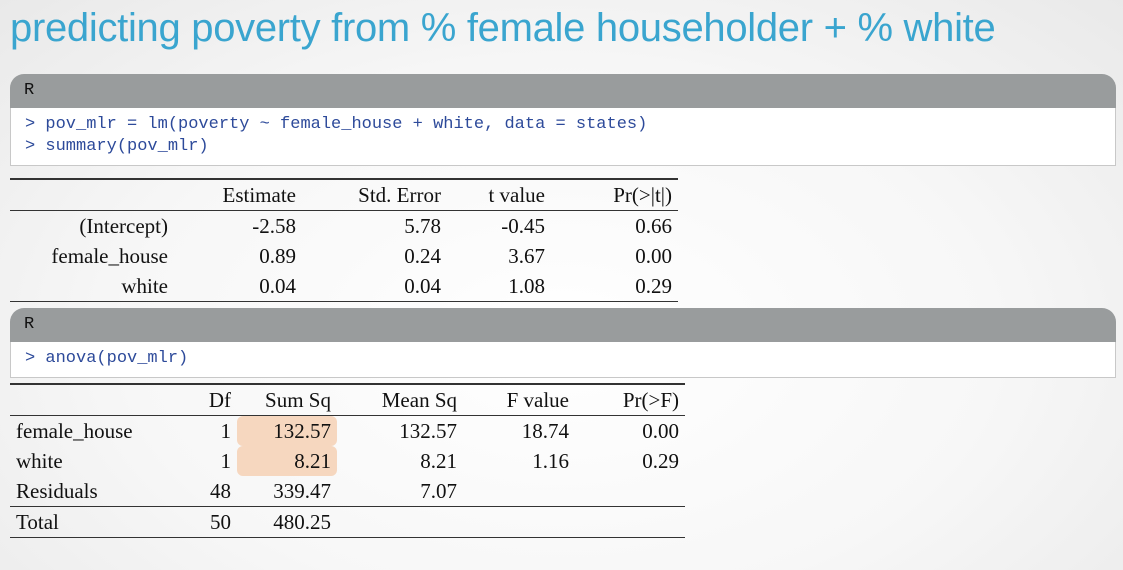 This screenshot has height=570, width=1123. I want to click on code-block-body: > anova(pov_mlr), so click(563, 360).